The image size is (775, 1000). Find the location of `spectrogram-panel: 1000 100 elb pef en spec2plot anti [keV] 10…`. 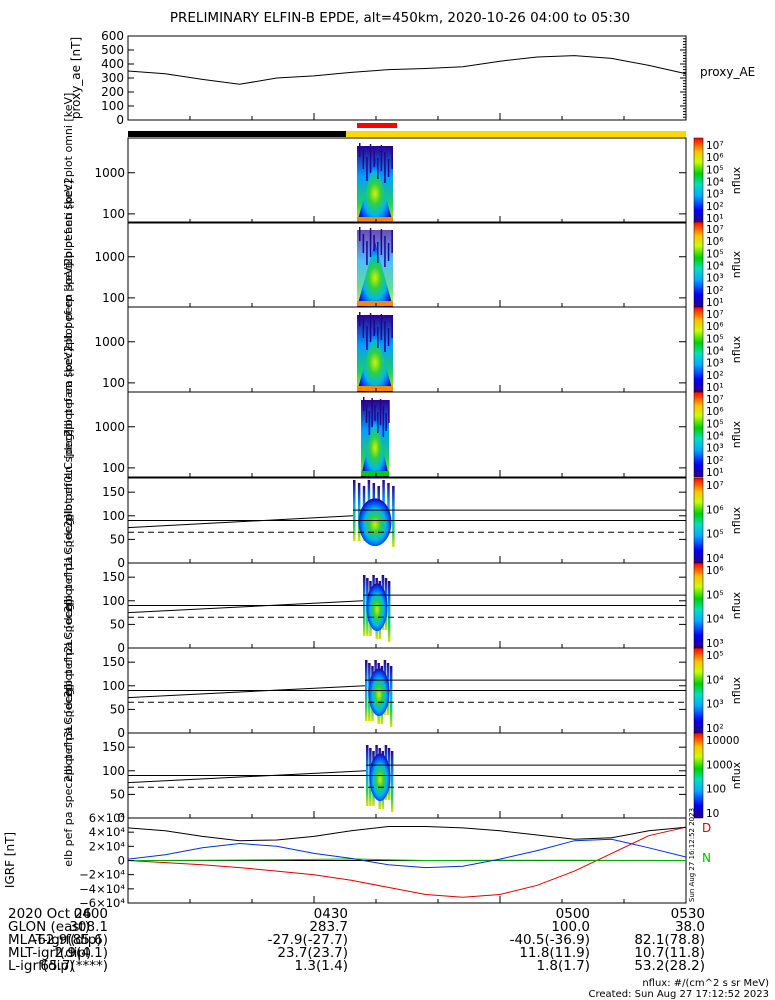

spectrogram-panel: 1000 100 elb pef en spec2plot anti [keV] 10… is located at coordinates (402, 264).